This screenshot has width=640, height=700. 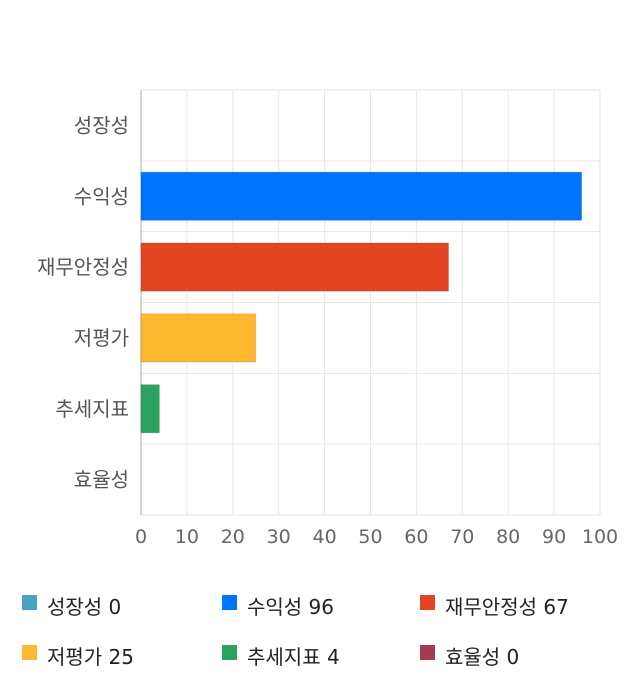 I want to click on x-tick-label: 100, so click(x=600, y=537).